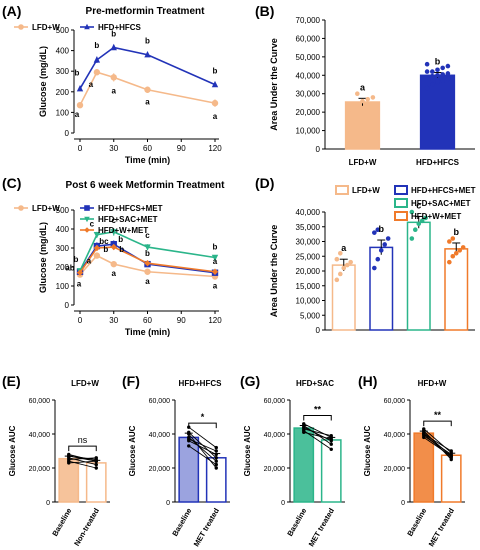 The width and height of the screenshot is (480, 550). Describe the element at coordinates (63, 286) in the screenshot. I see `y-tick-label: 100` at that location.